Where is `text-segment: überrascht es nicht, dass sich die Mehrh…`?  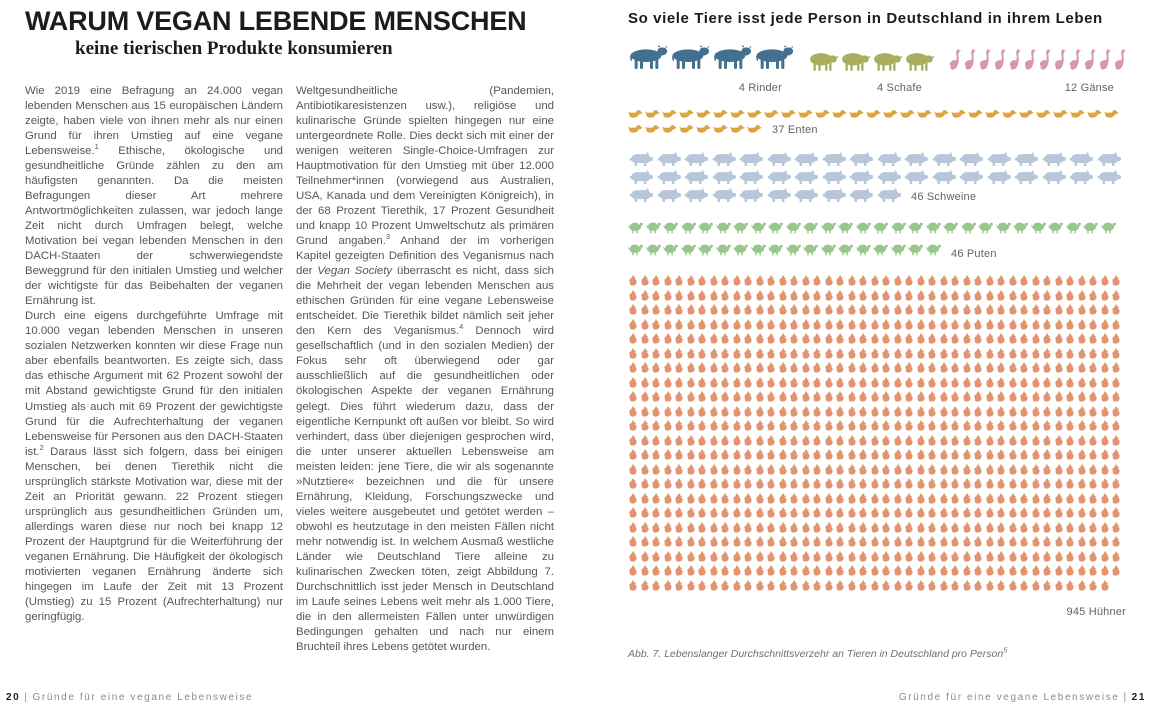 text-segment: überrascht es nicht, dass sich die Mehrh… is located at coordinates (425, 301).